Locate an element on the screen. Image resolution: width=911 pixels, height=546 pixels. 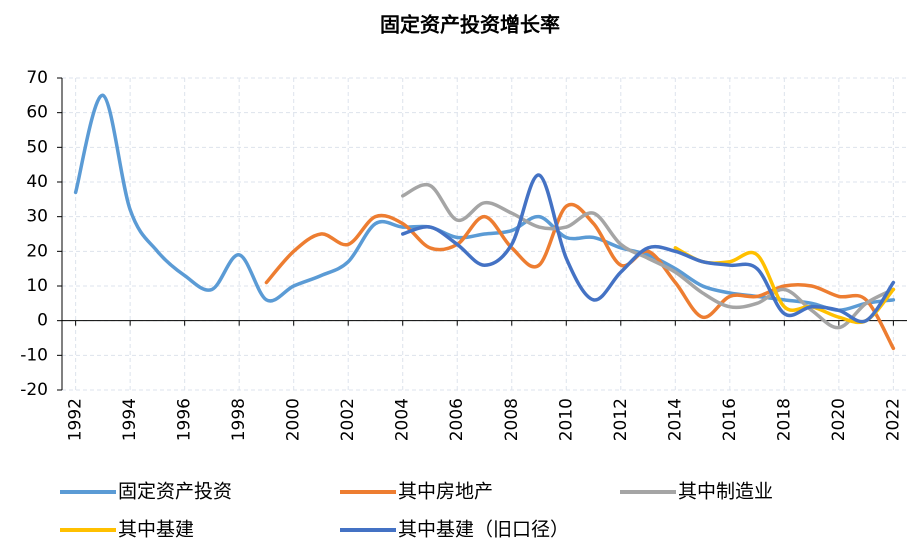
x-tick-label: 1992 is located at coordinates (76, 419).